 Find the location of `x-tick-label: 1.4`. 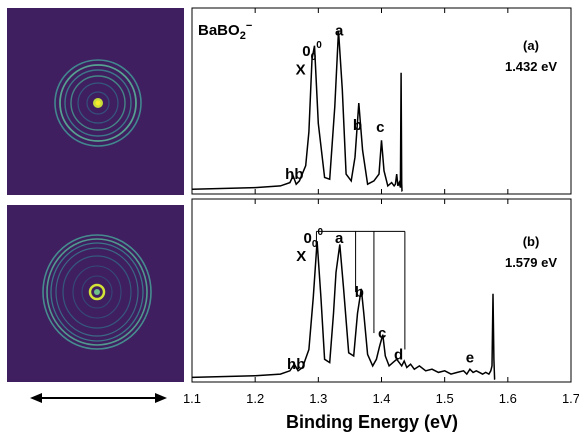

x-tick-label: 1.4 is located at coordinates (381, 398).